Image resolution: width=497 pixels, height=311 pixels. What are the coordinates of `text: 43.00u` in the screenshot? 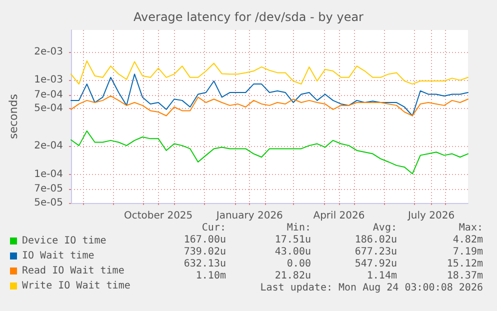 It's located at (292, 252).